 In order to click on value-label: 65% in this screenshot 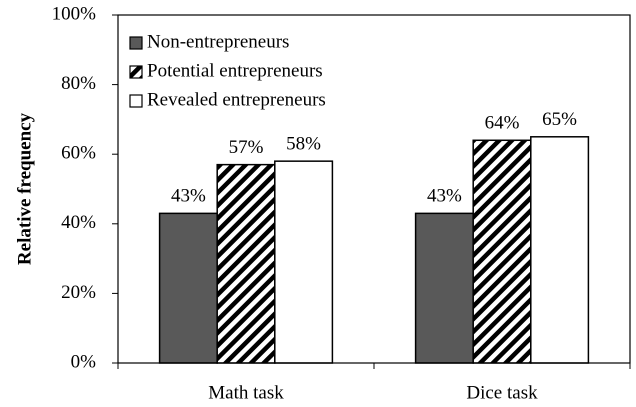, I will do `click(559, 119)`.